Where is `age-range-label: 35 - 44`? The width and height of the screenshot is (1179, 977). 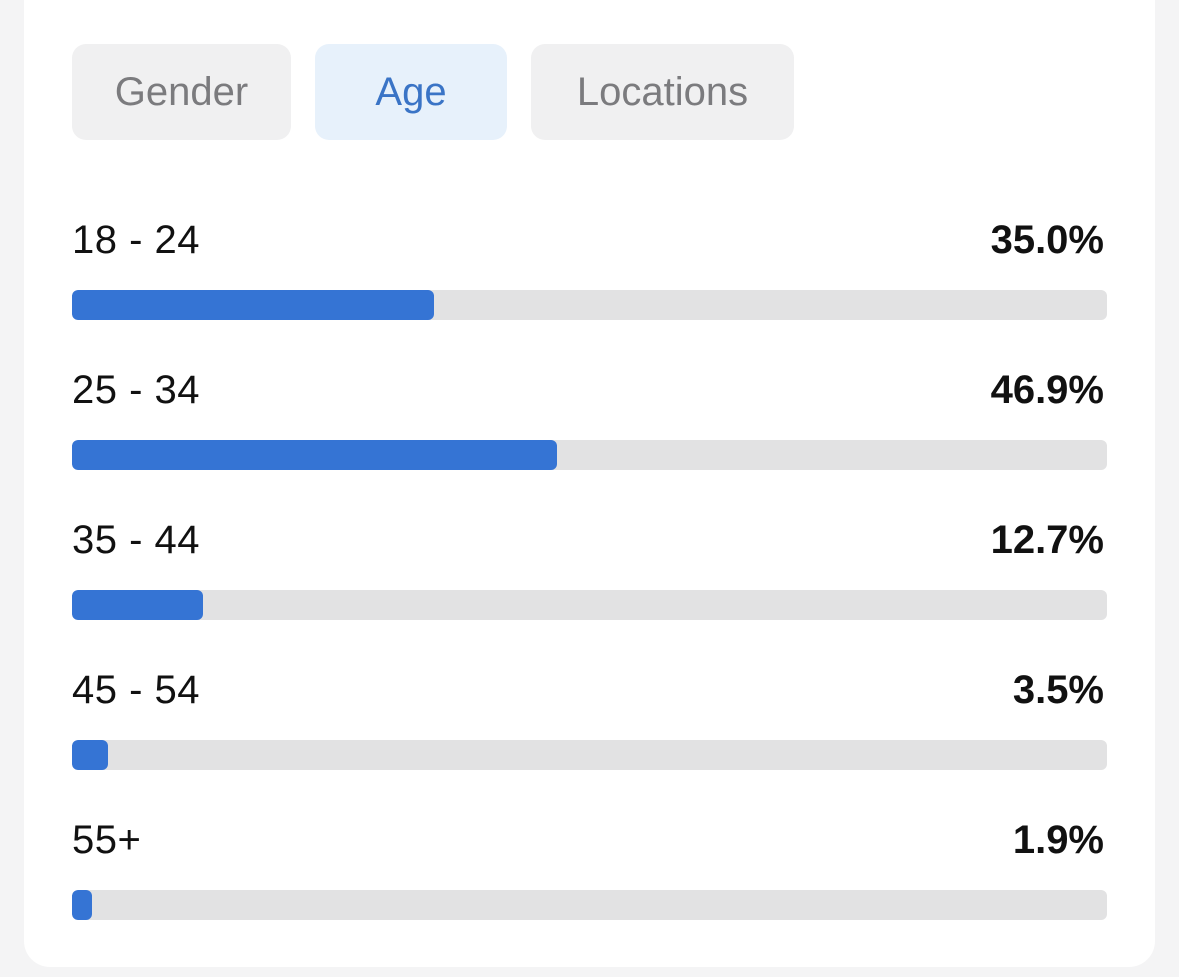 age-range-label: 35 - 44 is located at coordinates (136, 540).